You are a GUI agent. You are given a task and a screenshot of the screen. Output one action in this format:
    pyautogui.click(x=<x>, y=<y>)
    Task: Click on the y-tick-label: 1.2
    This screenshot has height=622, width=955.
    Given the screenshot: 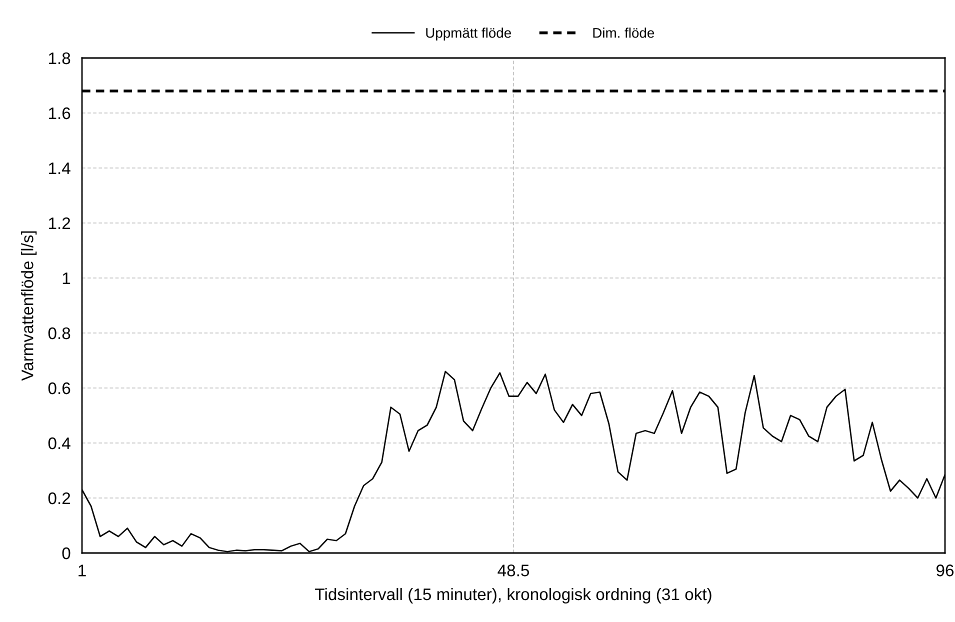 What is the action you would take?
    pyautogui.click(x=59, y=223)
    